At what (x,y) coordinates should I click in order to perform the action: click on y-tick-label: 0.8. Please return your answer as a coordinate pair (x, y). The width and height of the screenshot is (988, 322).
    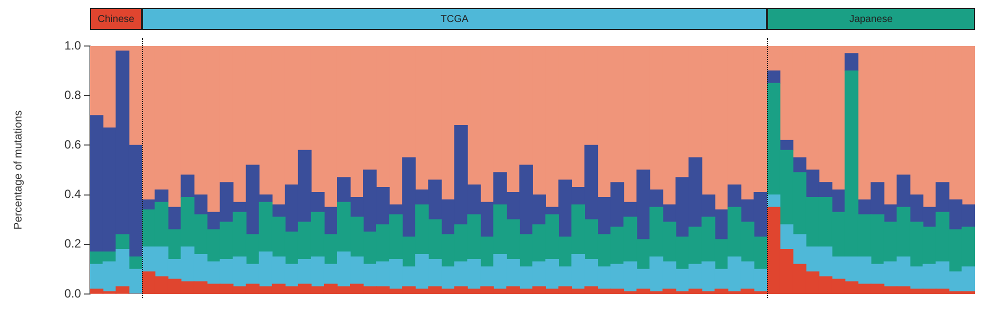
    Looking at the image, I should click on (73, 95).